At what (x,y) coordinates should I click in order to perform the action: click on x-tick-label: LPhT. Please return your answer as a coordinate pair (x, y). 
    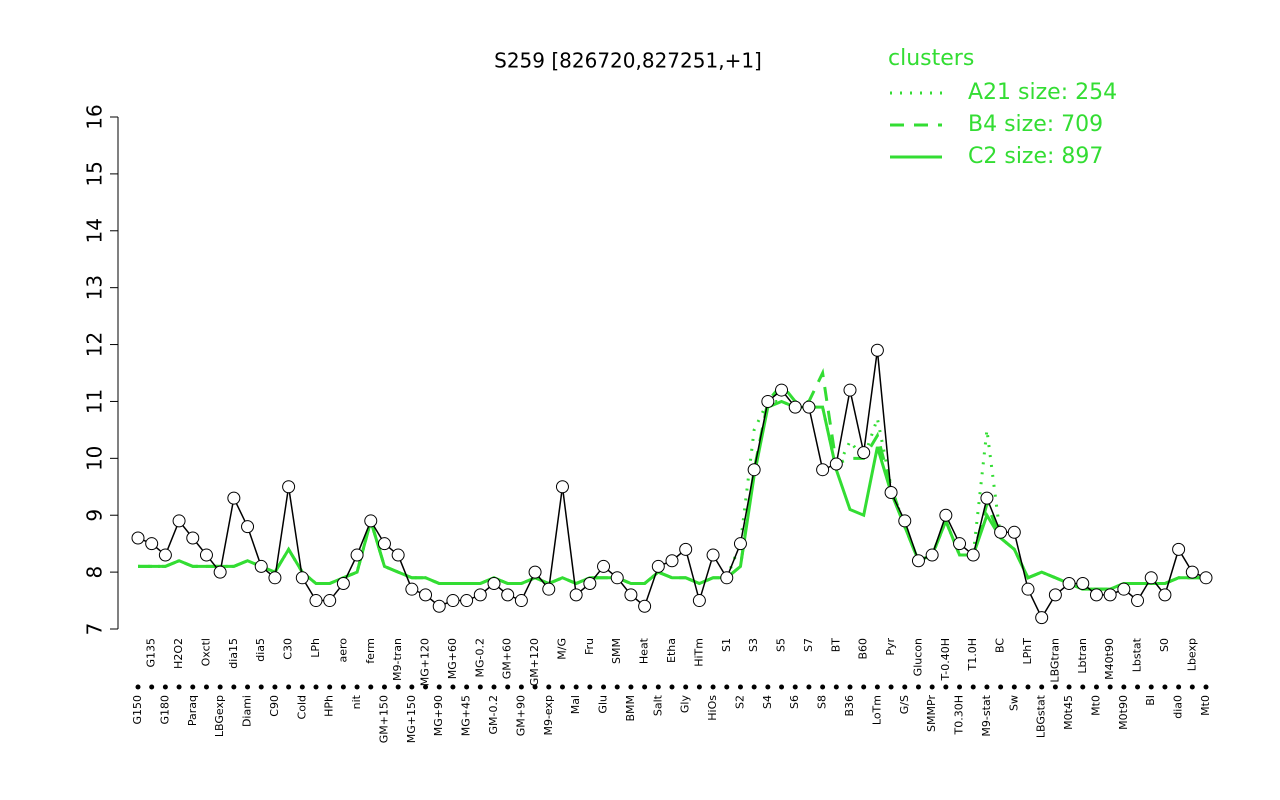
    Looking at the image, I should click on (1027, 651).